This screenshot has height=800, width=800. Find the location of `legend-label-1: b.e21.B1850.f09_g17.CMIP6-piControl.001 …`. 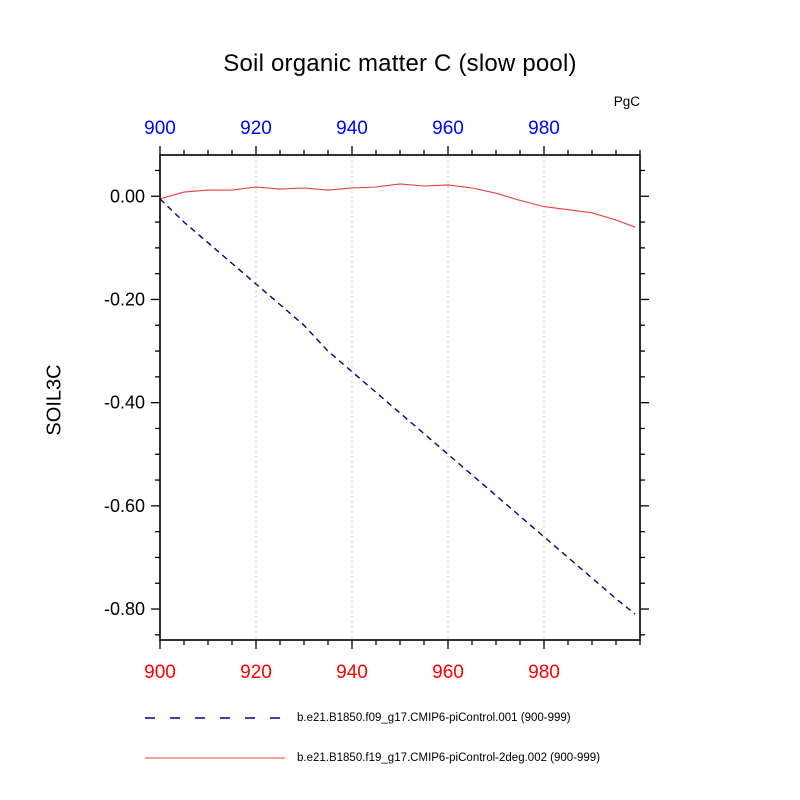

legend-label-1: b.e21.B1850.f09_g17.CMIP6-piControl.001 … is located at coordinates (434, 718).